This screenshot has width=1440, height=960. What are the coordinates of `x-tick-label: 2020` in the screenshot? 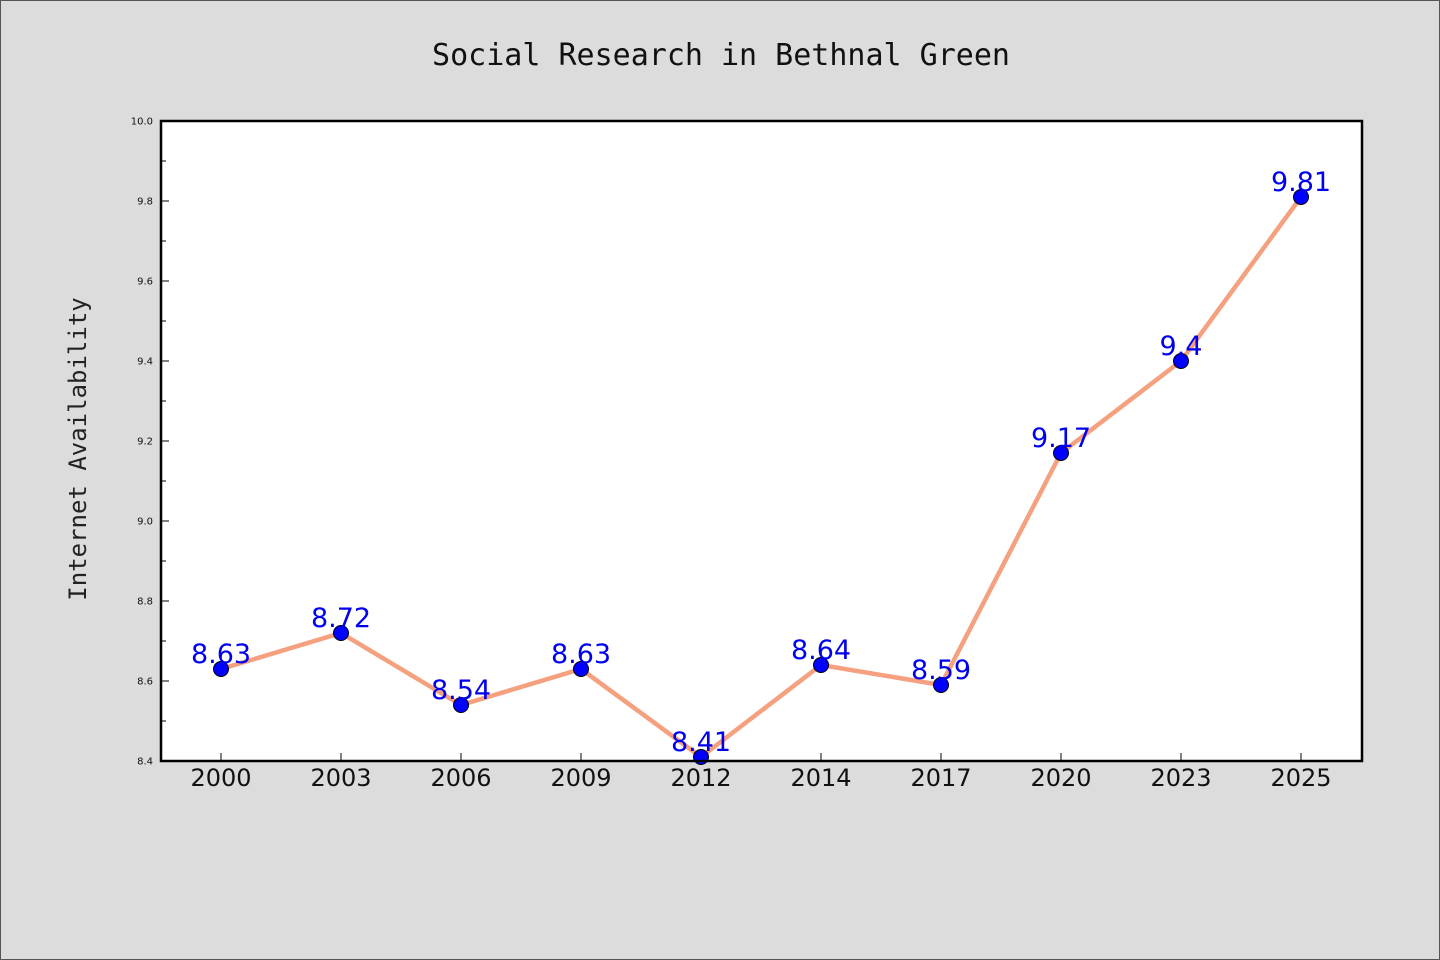 It's located at (1060, 778).